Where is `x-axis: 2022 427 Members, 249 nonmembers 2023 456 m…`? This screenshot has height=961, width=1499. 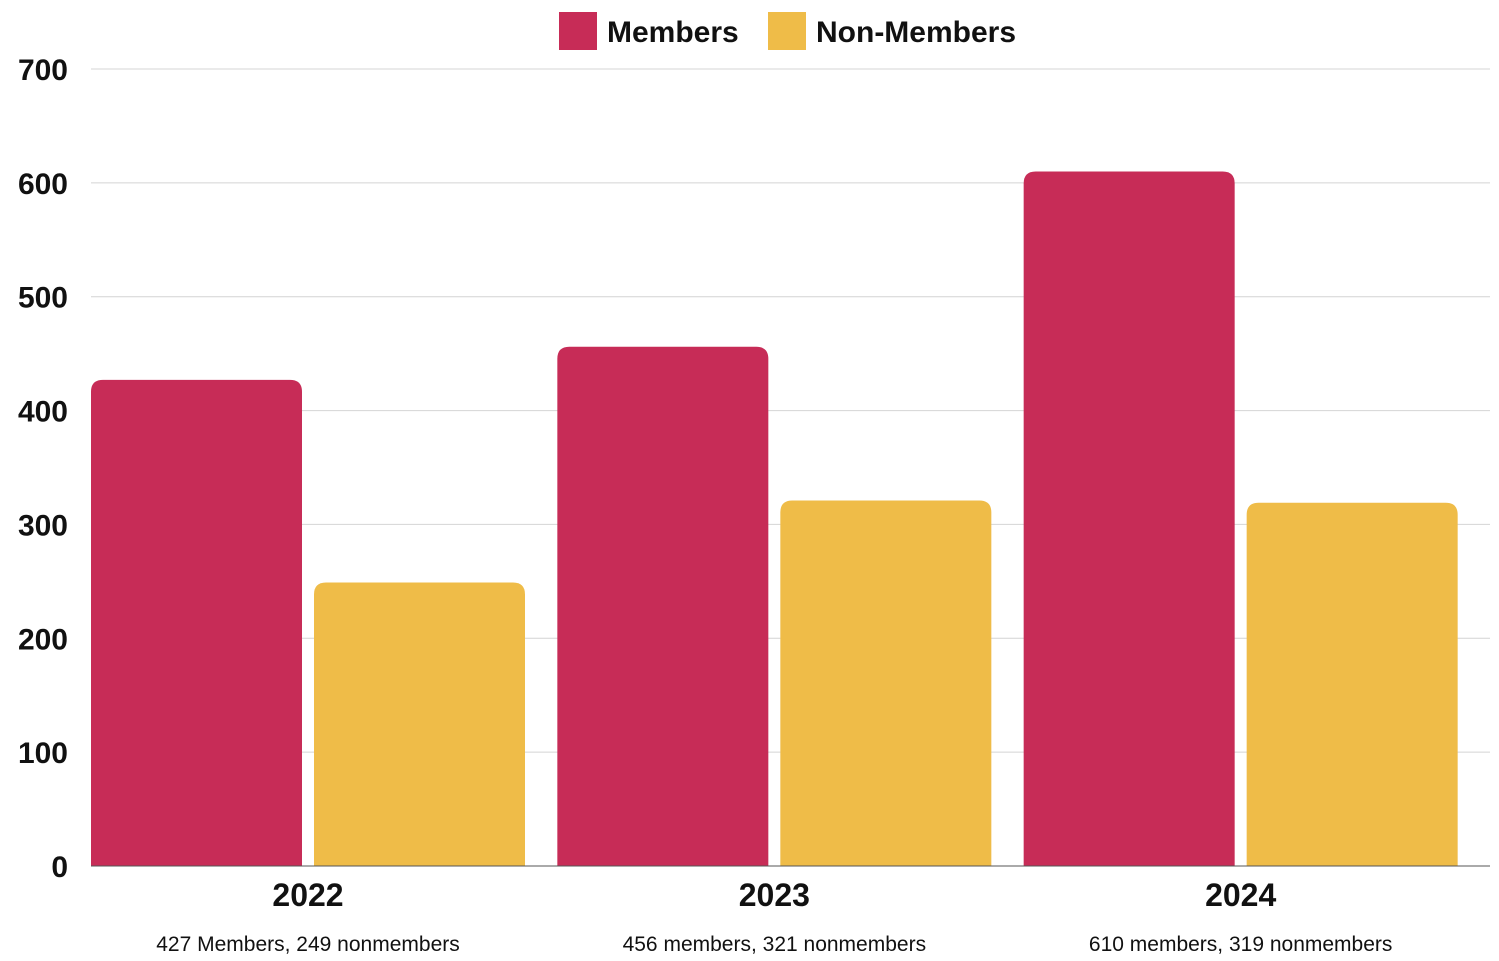
x-axis: 2022 427 Members, 249 nonmembers 2023 456 m… is located at coordinates (774, 916).